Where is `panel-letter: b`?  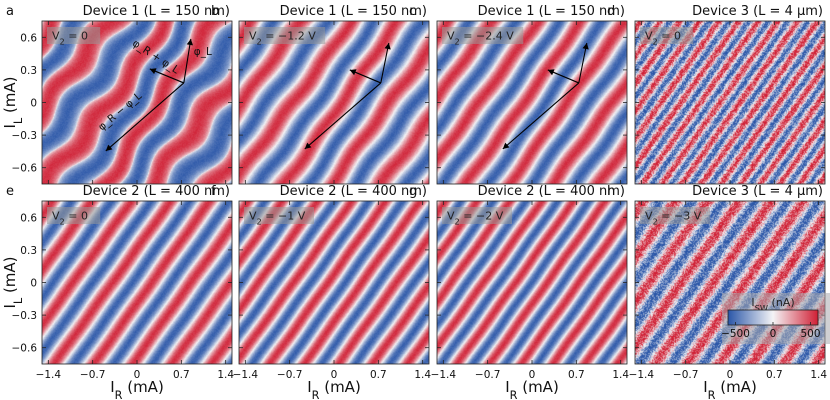 panel-letter: b is located at coordinates (215, 11).